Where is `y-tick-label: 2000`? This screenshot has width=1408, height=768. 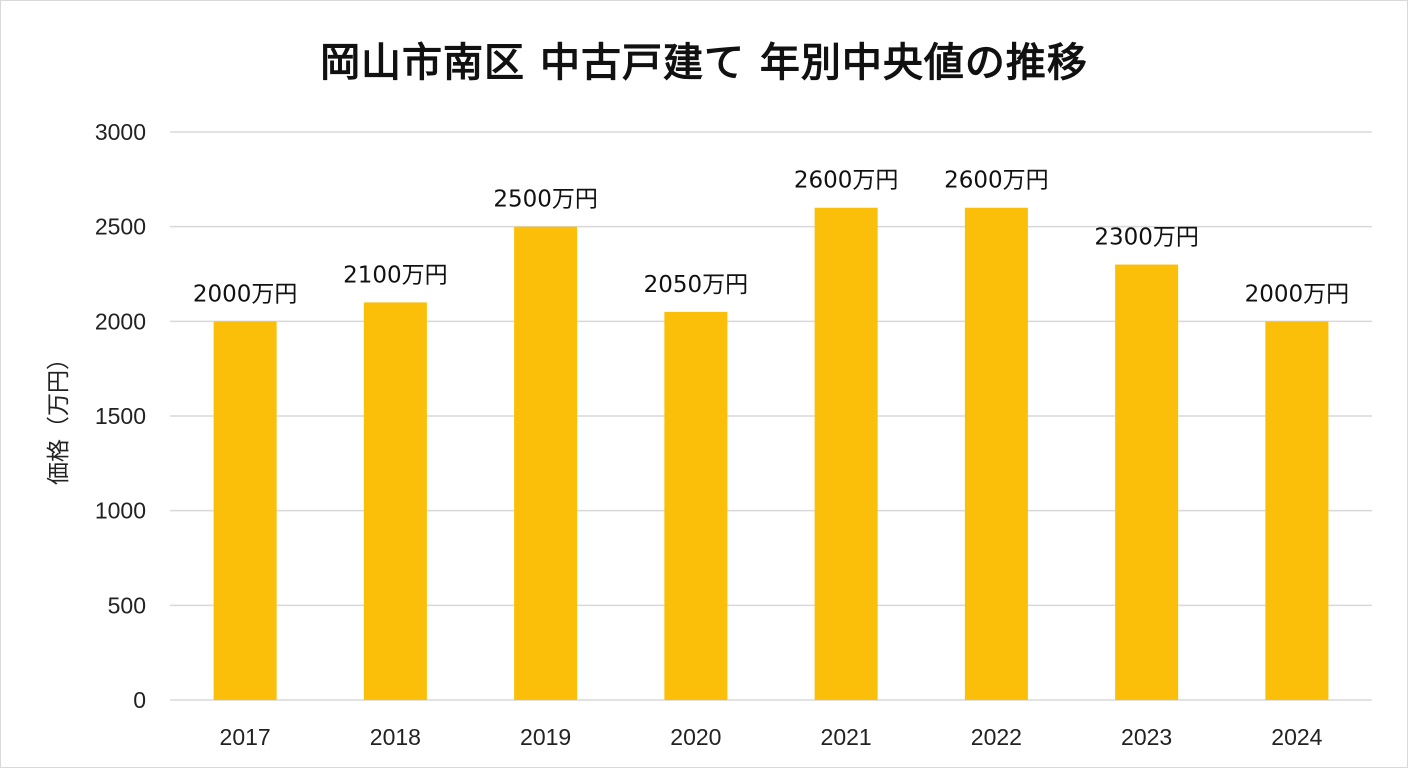 y-tick-label: 2000 is located at coordinates (120, 321).